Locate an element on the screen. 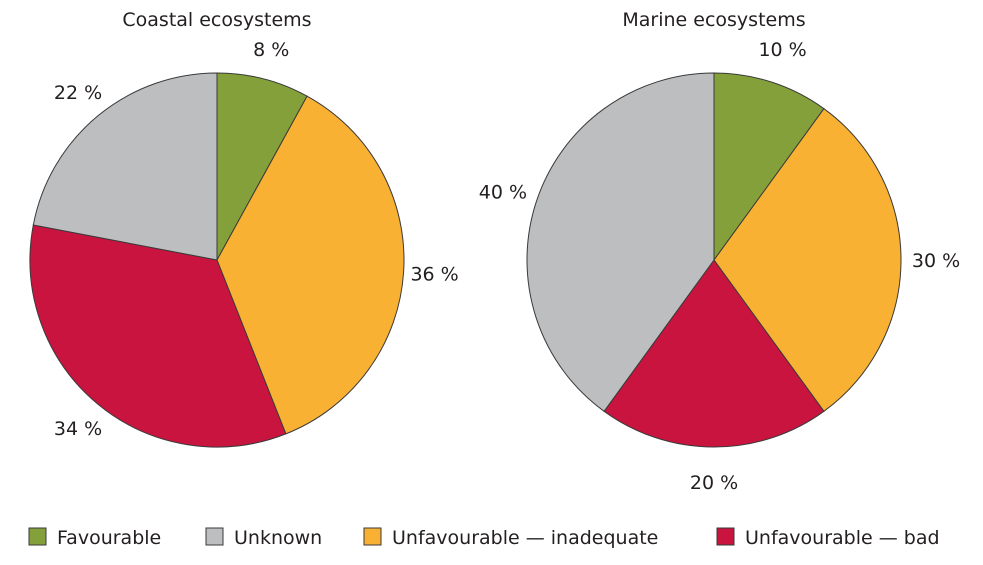  legend-item-unfavourable-inadequate: Unfavourable — inadequate is located at coordinates (510, 538).